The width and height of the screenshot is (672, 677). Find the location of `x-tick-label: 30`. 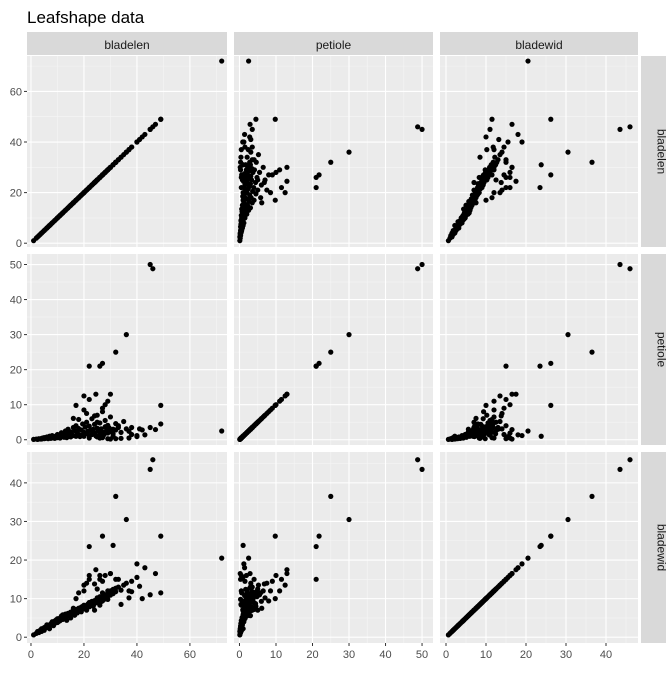

x-tick-label: 30 is located at coordinates (566, 655).